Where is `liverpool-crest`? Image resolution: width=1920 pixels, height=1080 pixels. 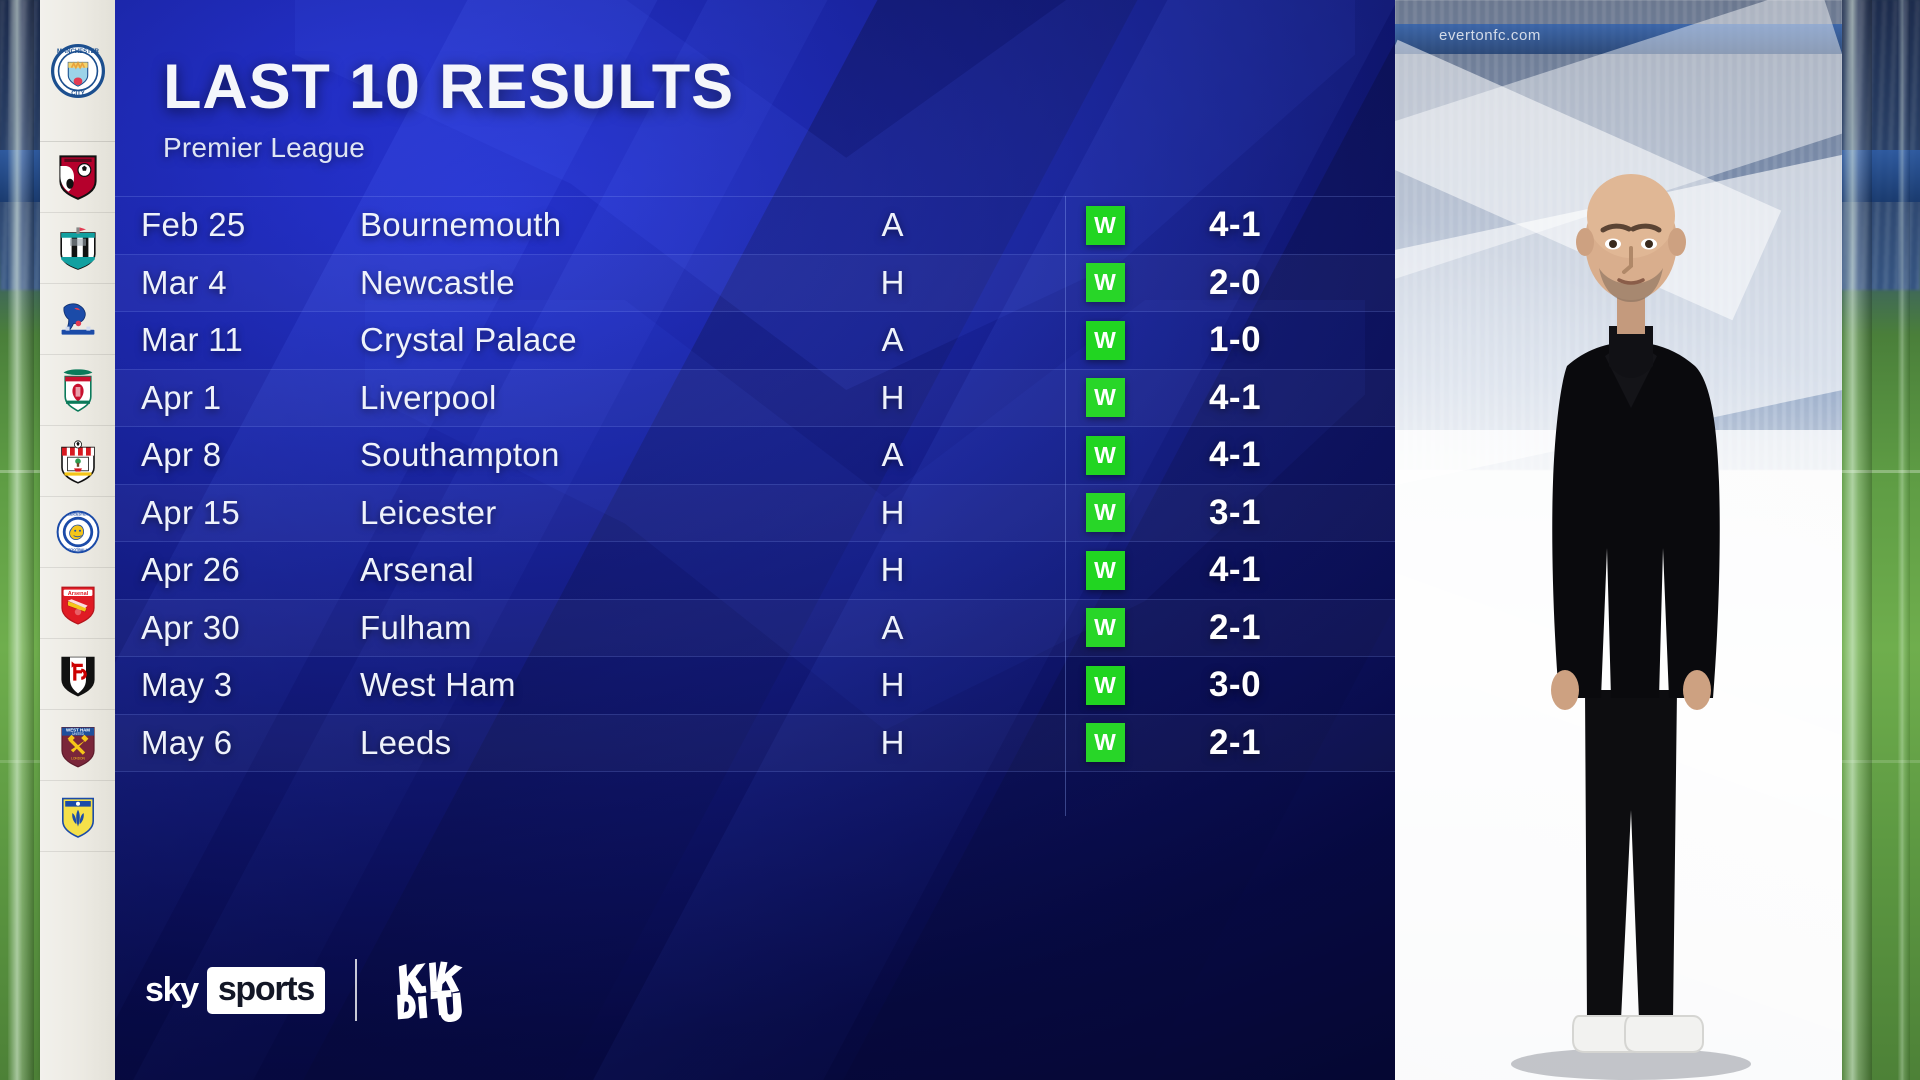 liverpool-crest is located at coordinates (77, 390).